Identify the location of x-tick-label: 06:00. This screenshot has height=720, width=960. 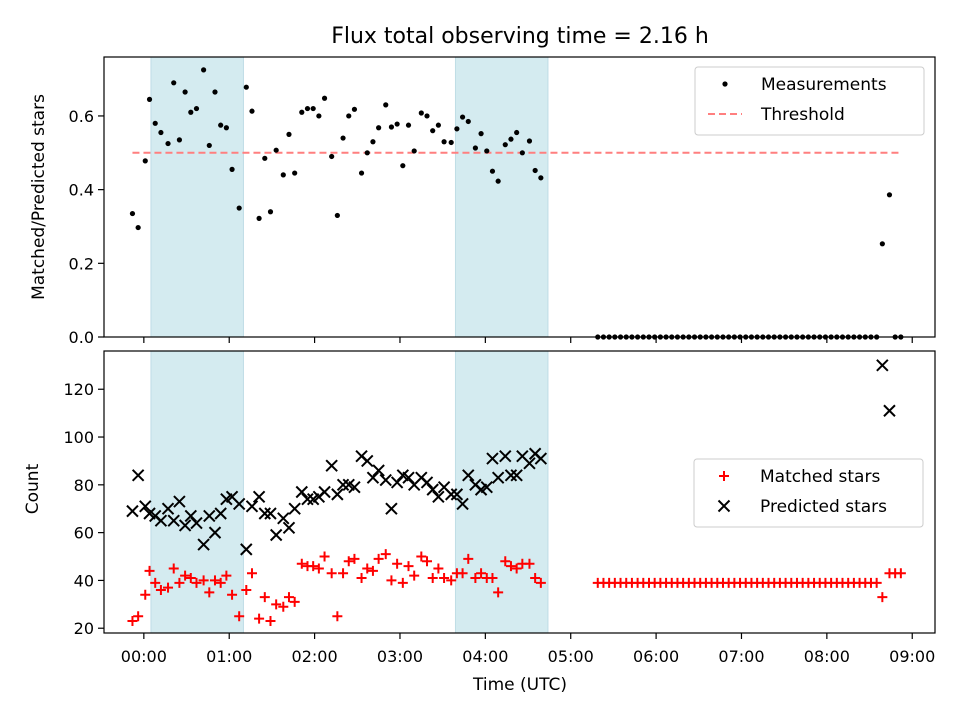
(656, 656).